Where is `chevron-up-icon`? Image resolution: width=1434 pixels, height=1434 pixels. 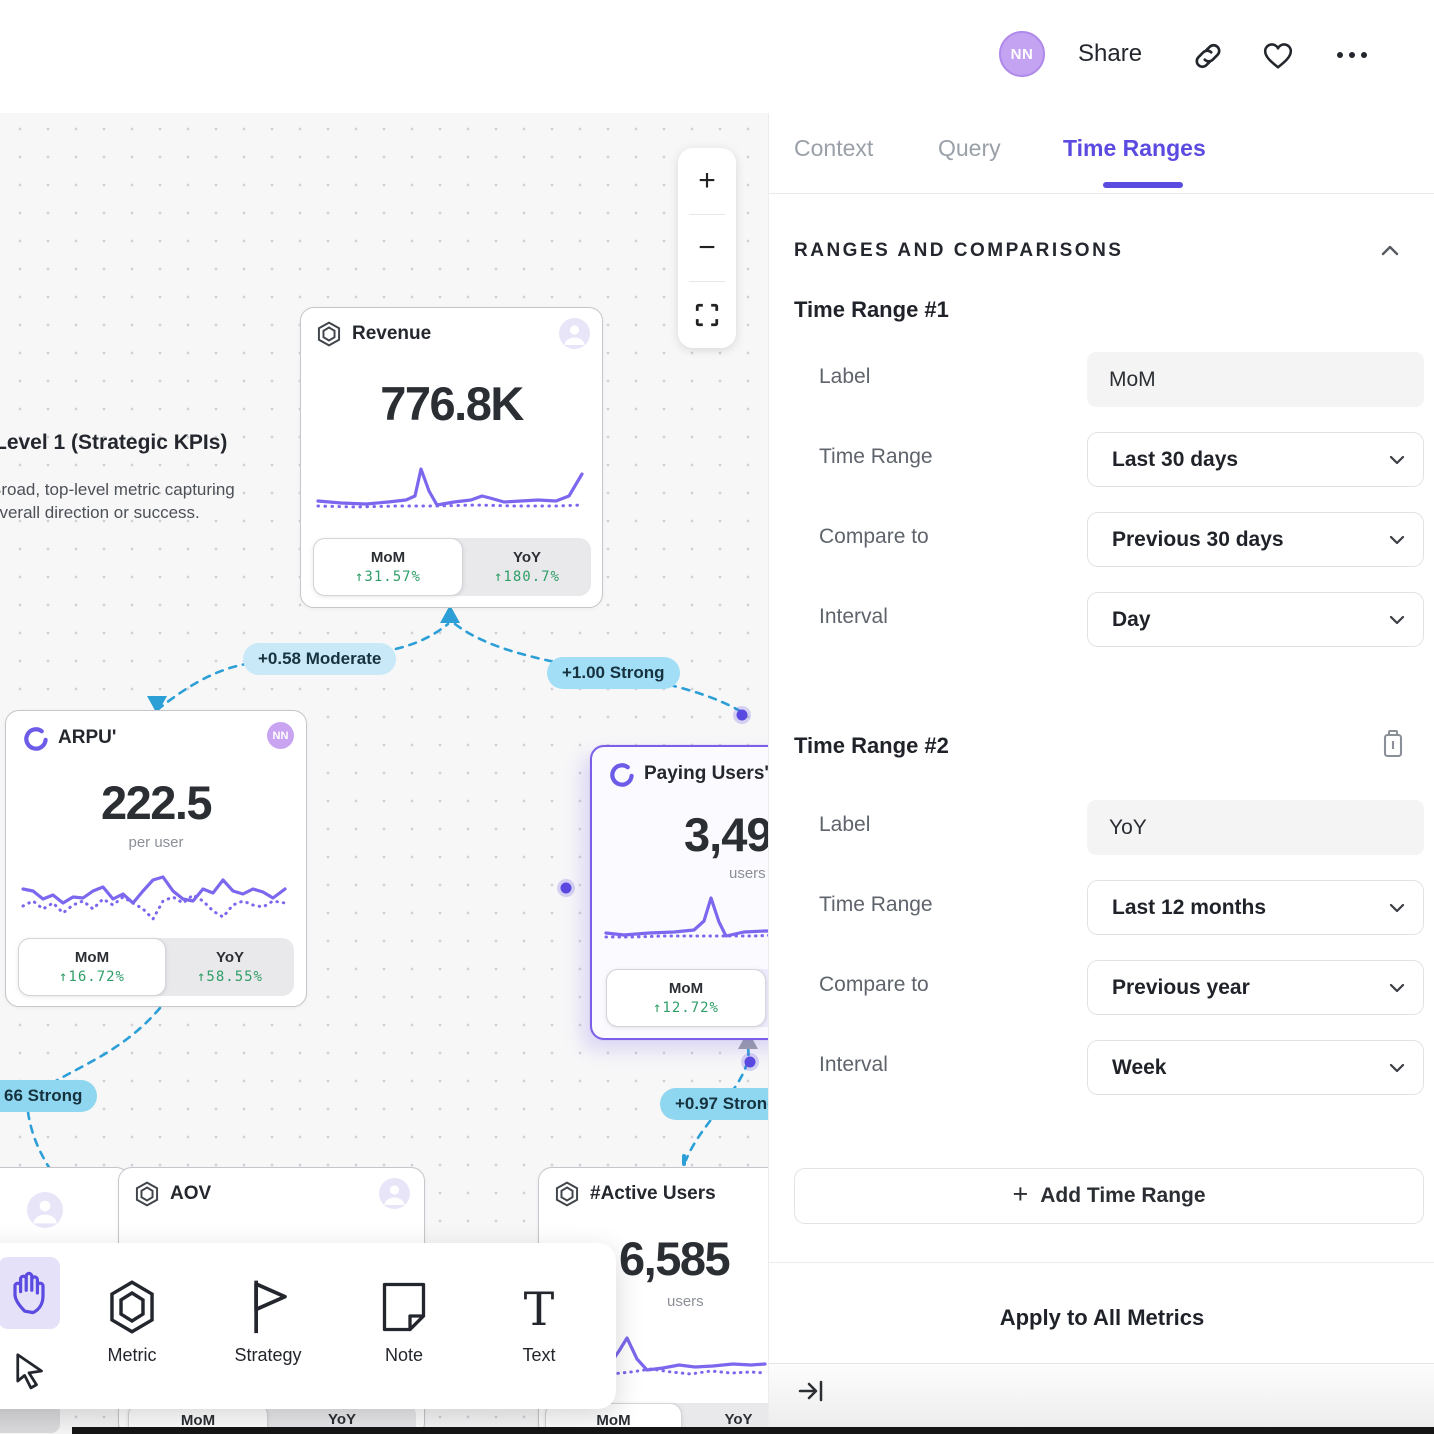 chevron-up-icon is located at coordinates (1390, 250).